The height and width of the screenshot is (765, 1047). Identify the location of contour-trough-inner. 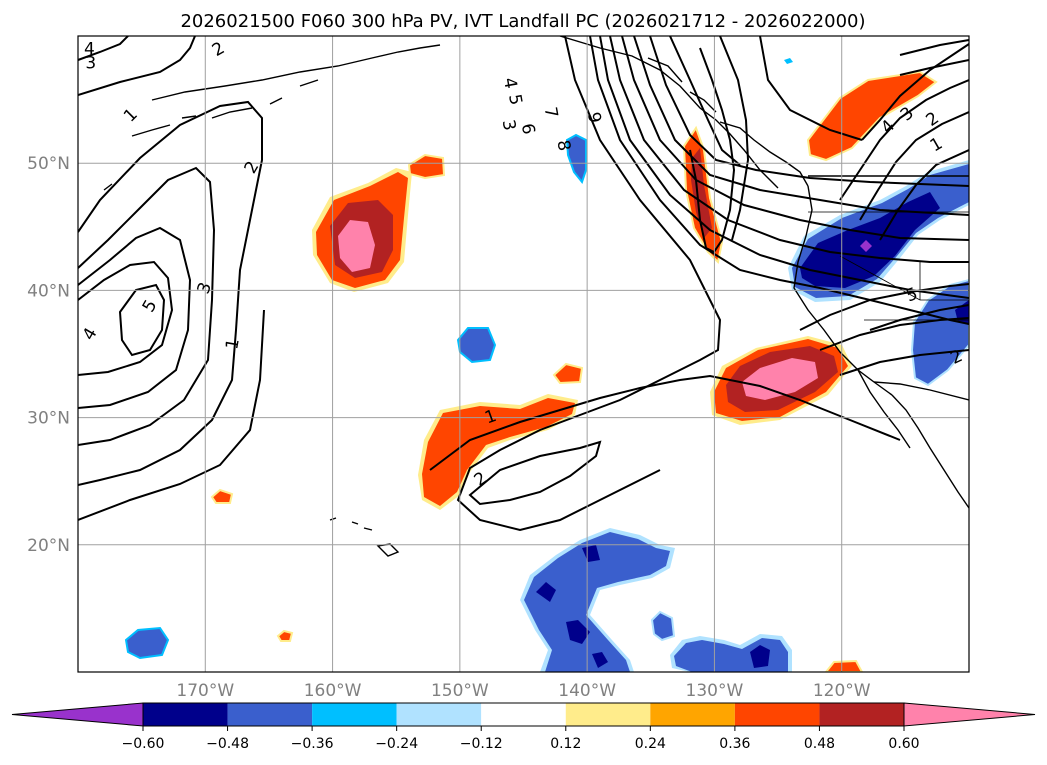
(705, 101).